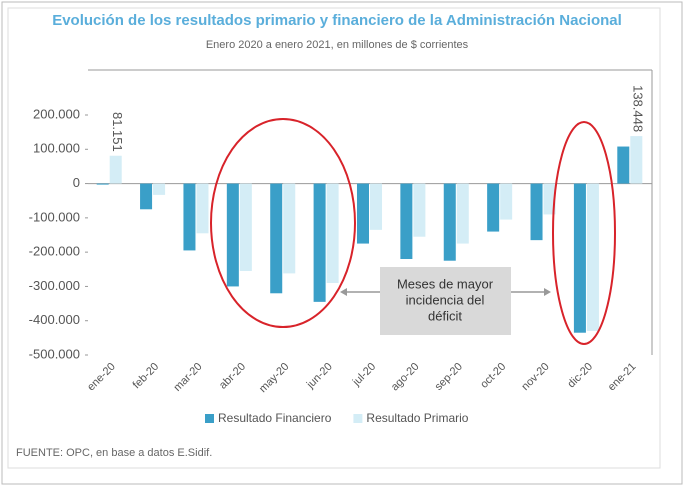 The image size is (686, 493). What do you see at coordinates (54, 353) in the screenshot?
I see `y-tick-label: -500.000` at bounding box center [54, 353].